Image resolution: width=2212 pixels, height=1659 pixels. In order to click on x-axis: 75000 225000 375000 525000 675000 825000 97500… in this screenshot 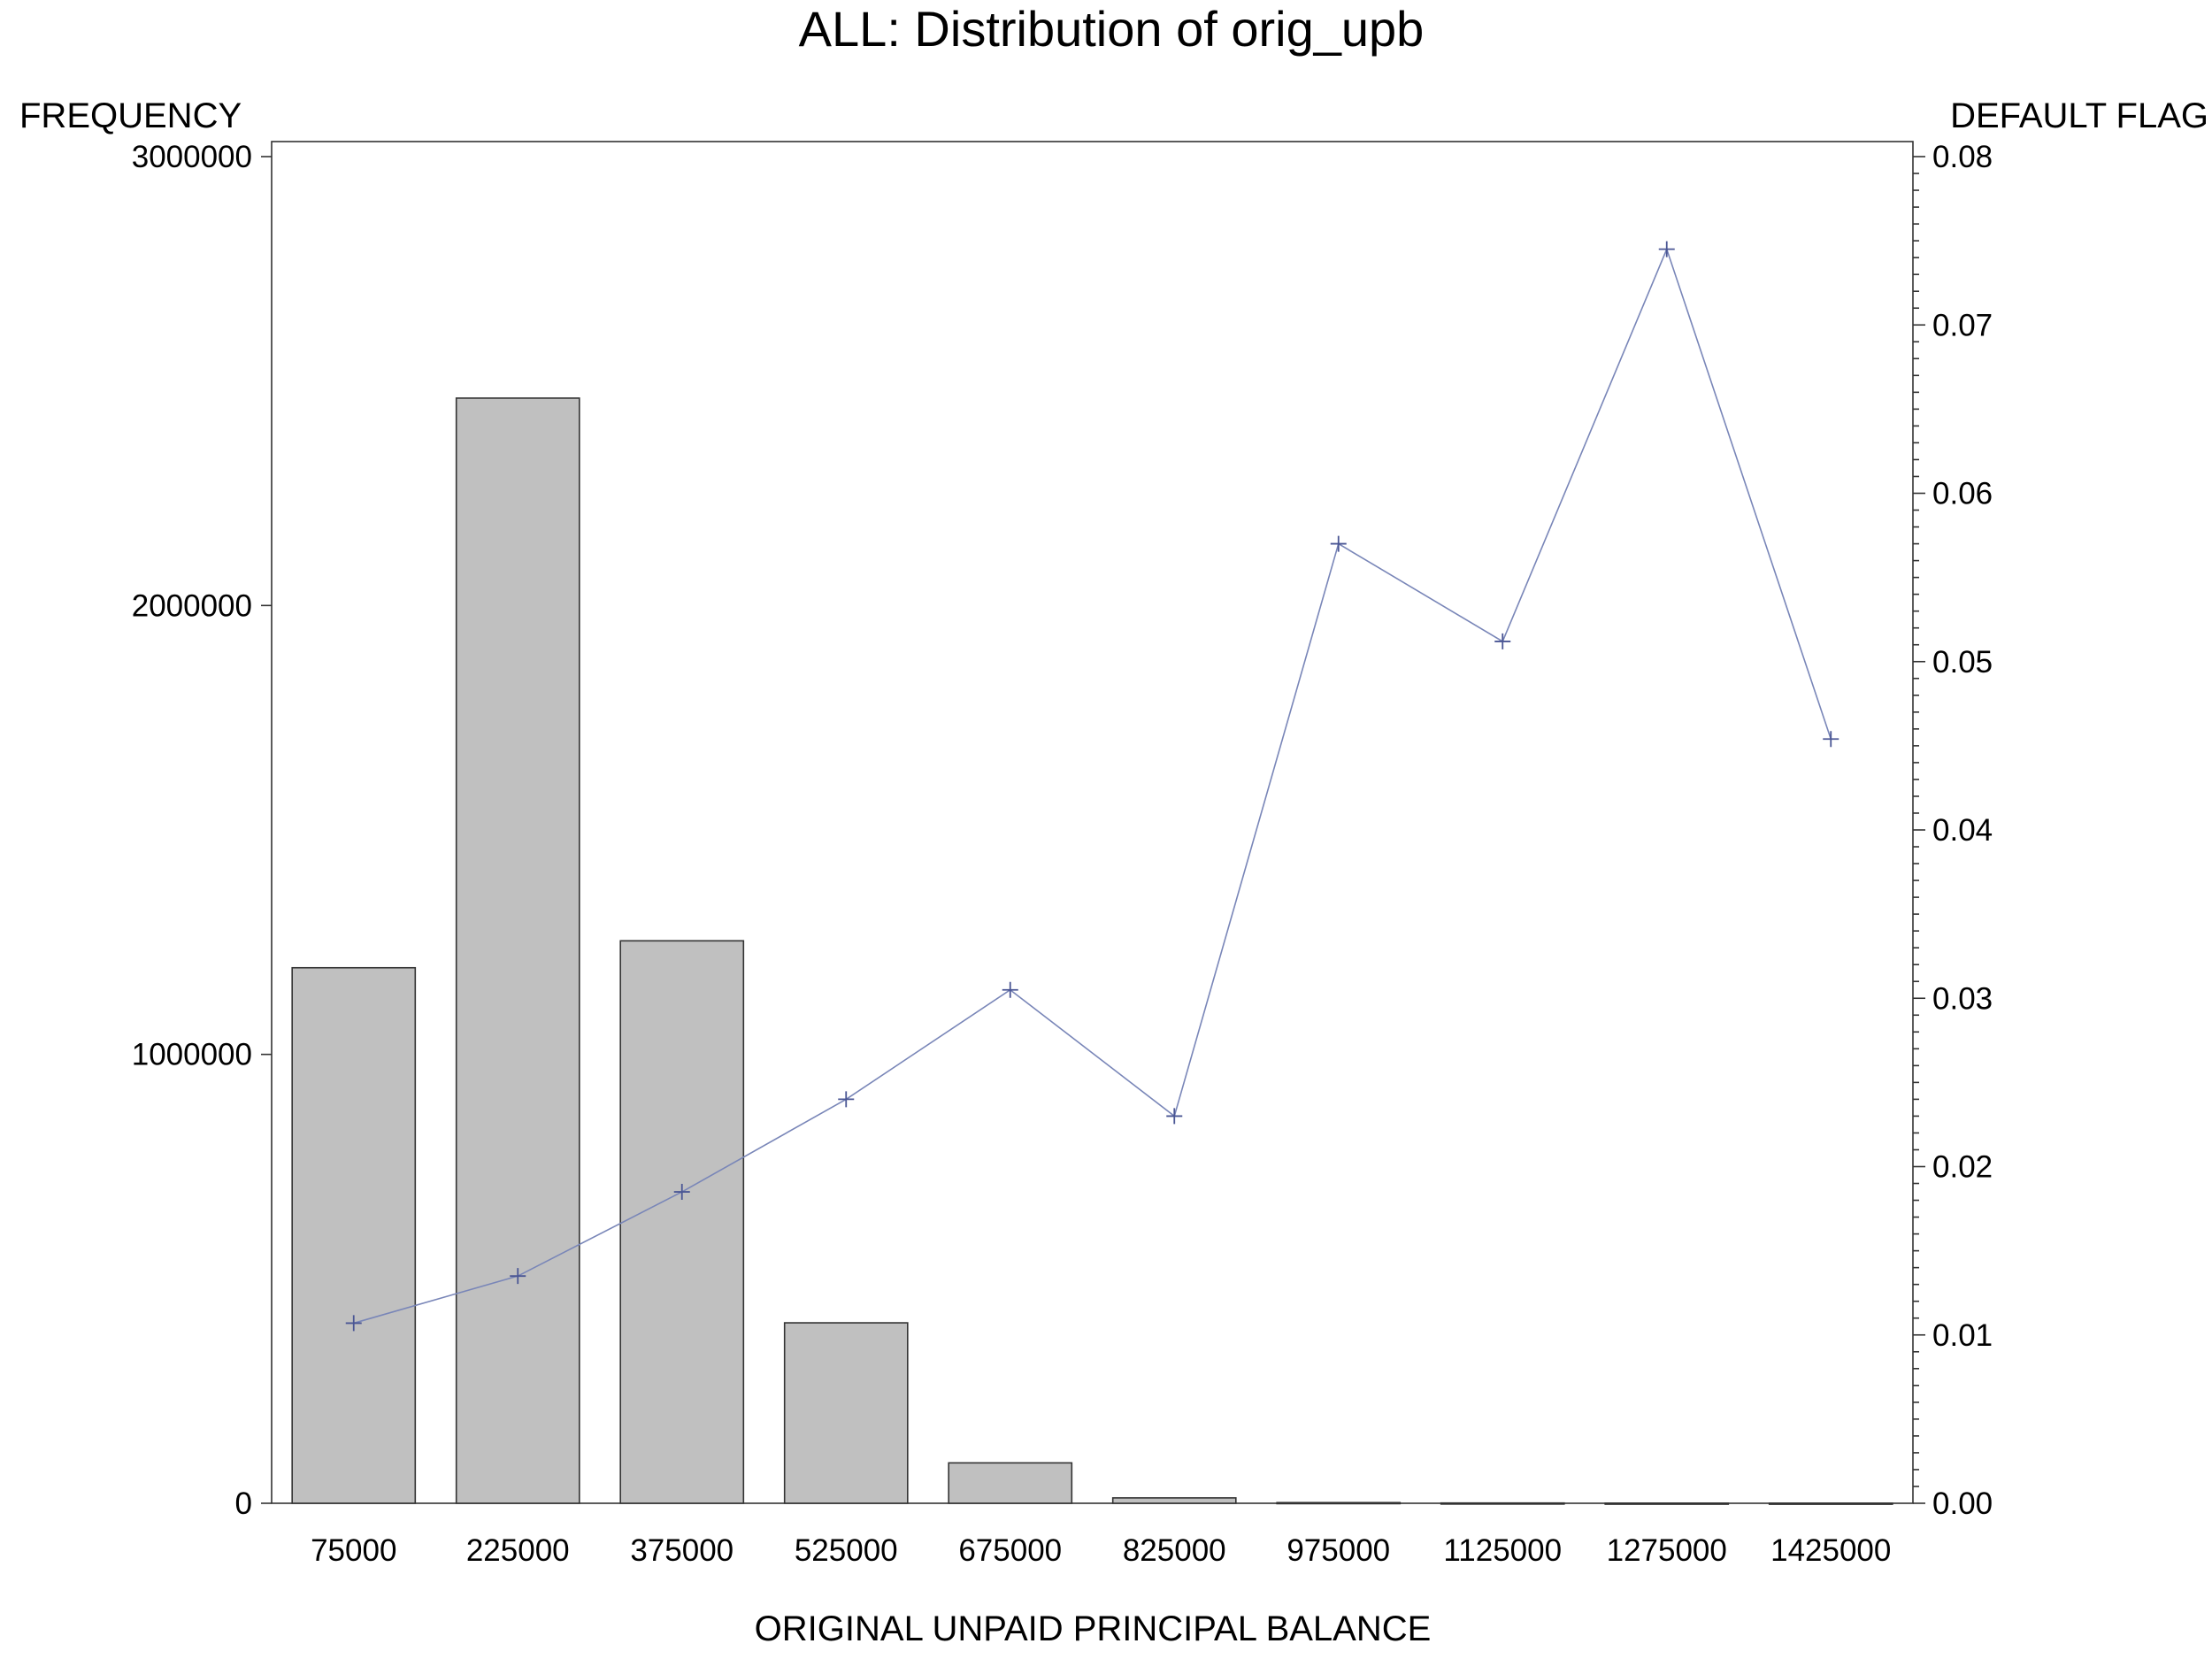, I will do `click(1101, 1551)`.